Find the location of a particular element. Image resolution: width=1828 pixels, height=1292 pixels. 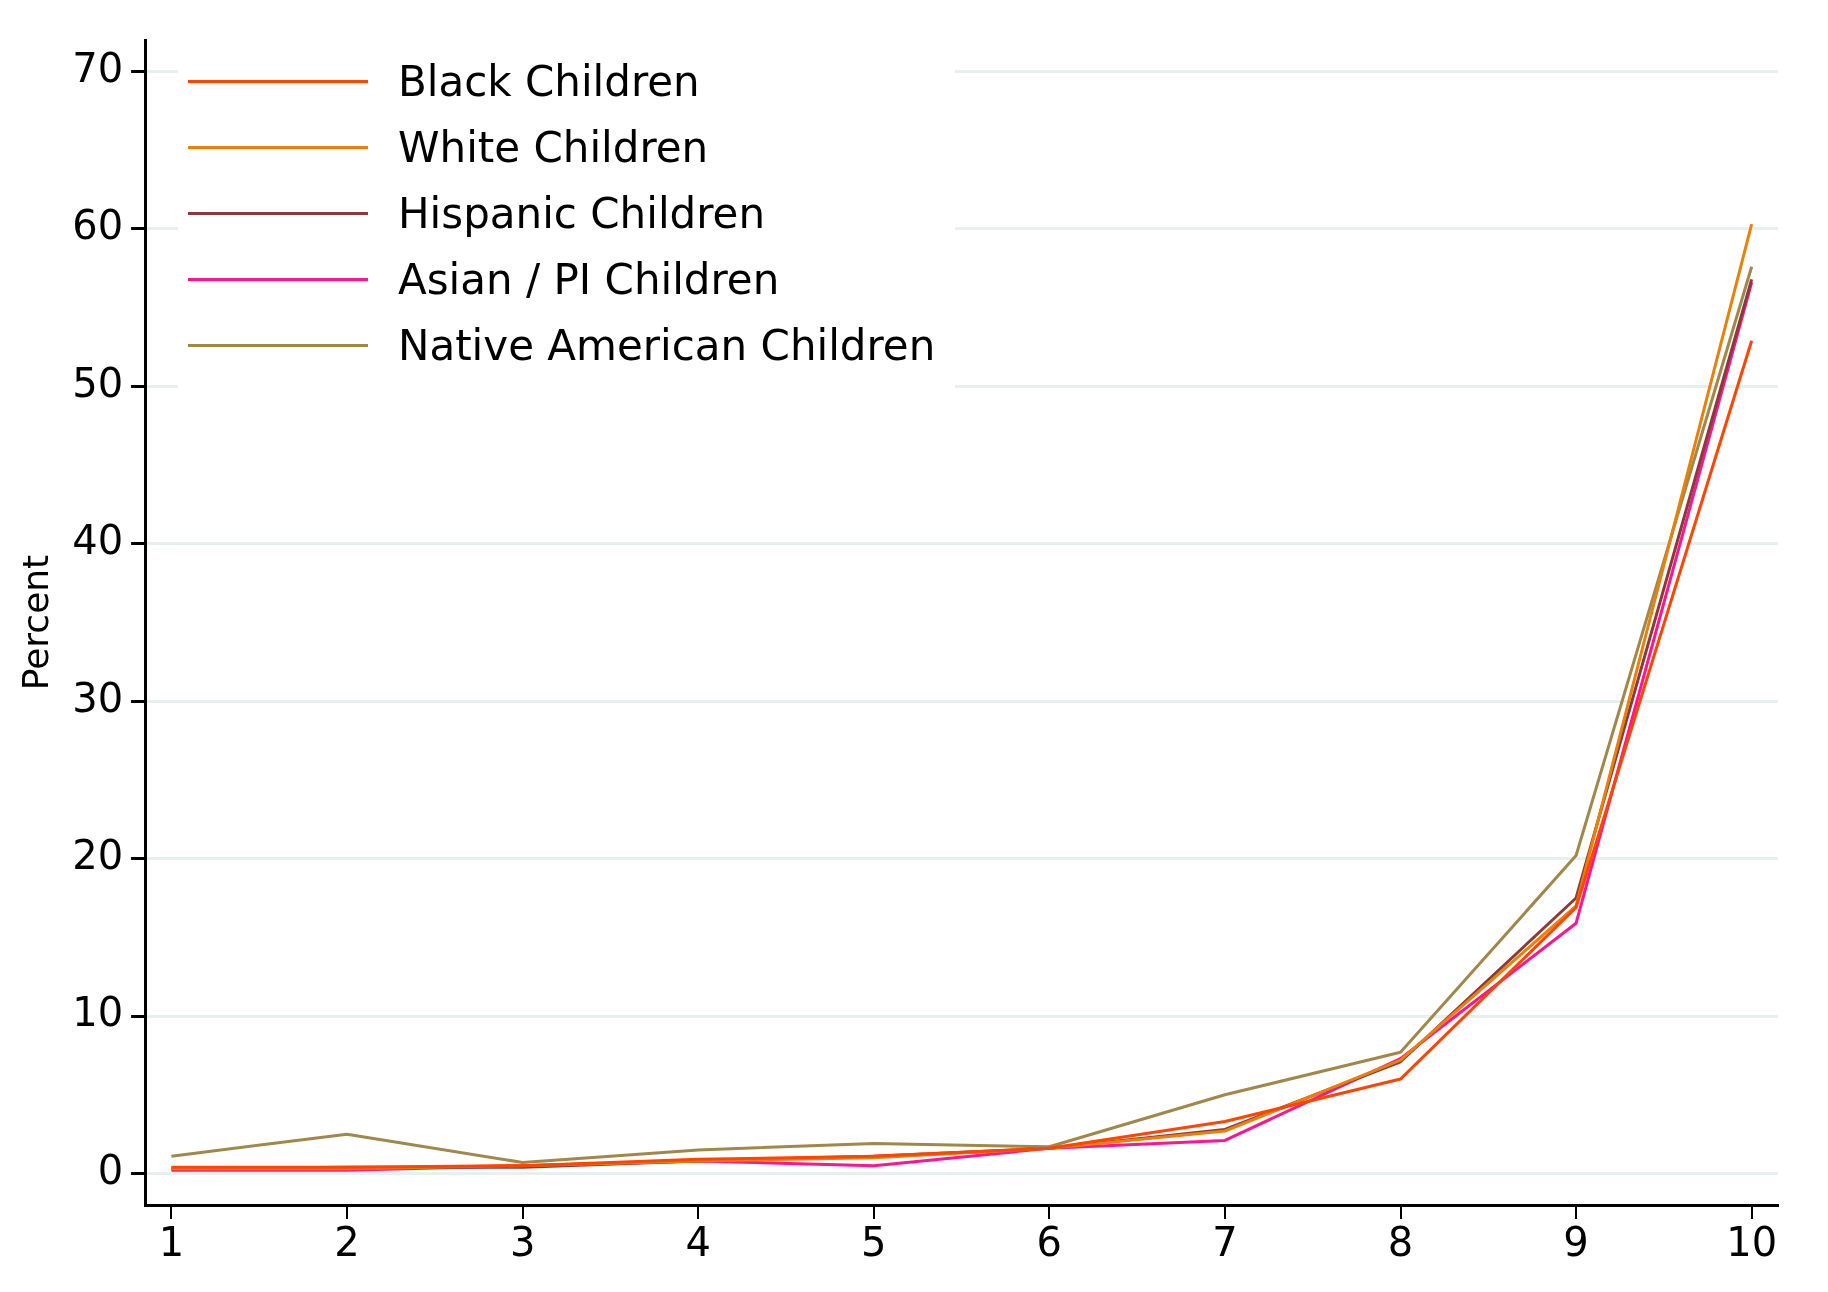

y-tick-label: 40 is located at coordinates (98, 540).